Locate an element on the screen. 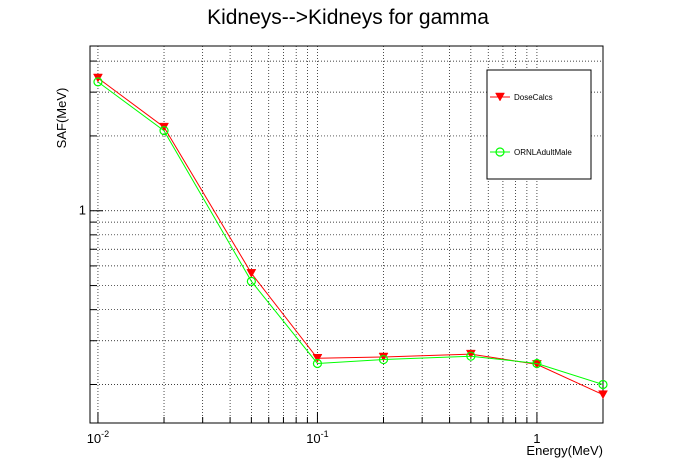 The height and width of the screenshot is (472, 696). legend-entry: DoseCalcs is located at coordinates (521, 97).